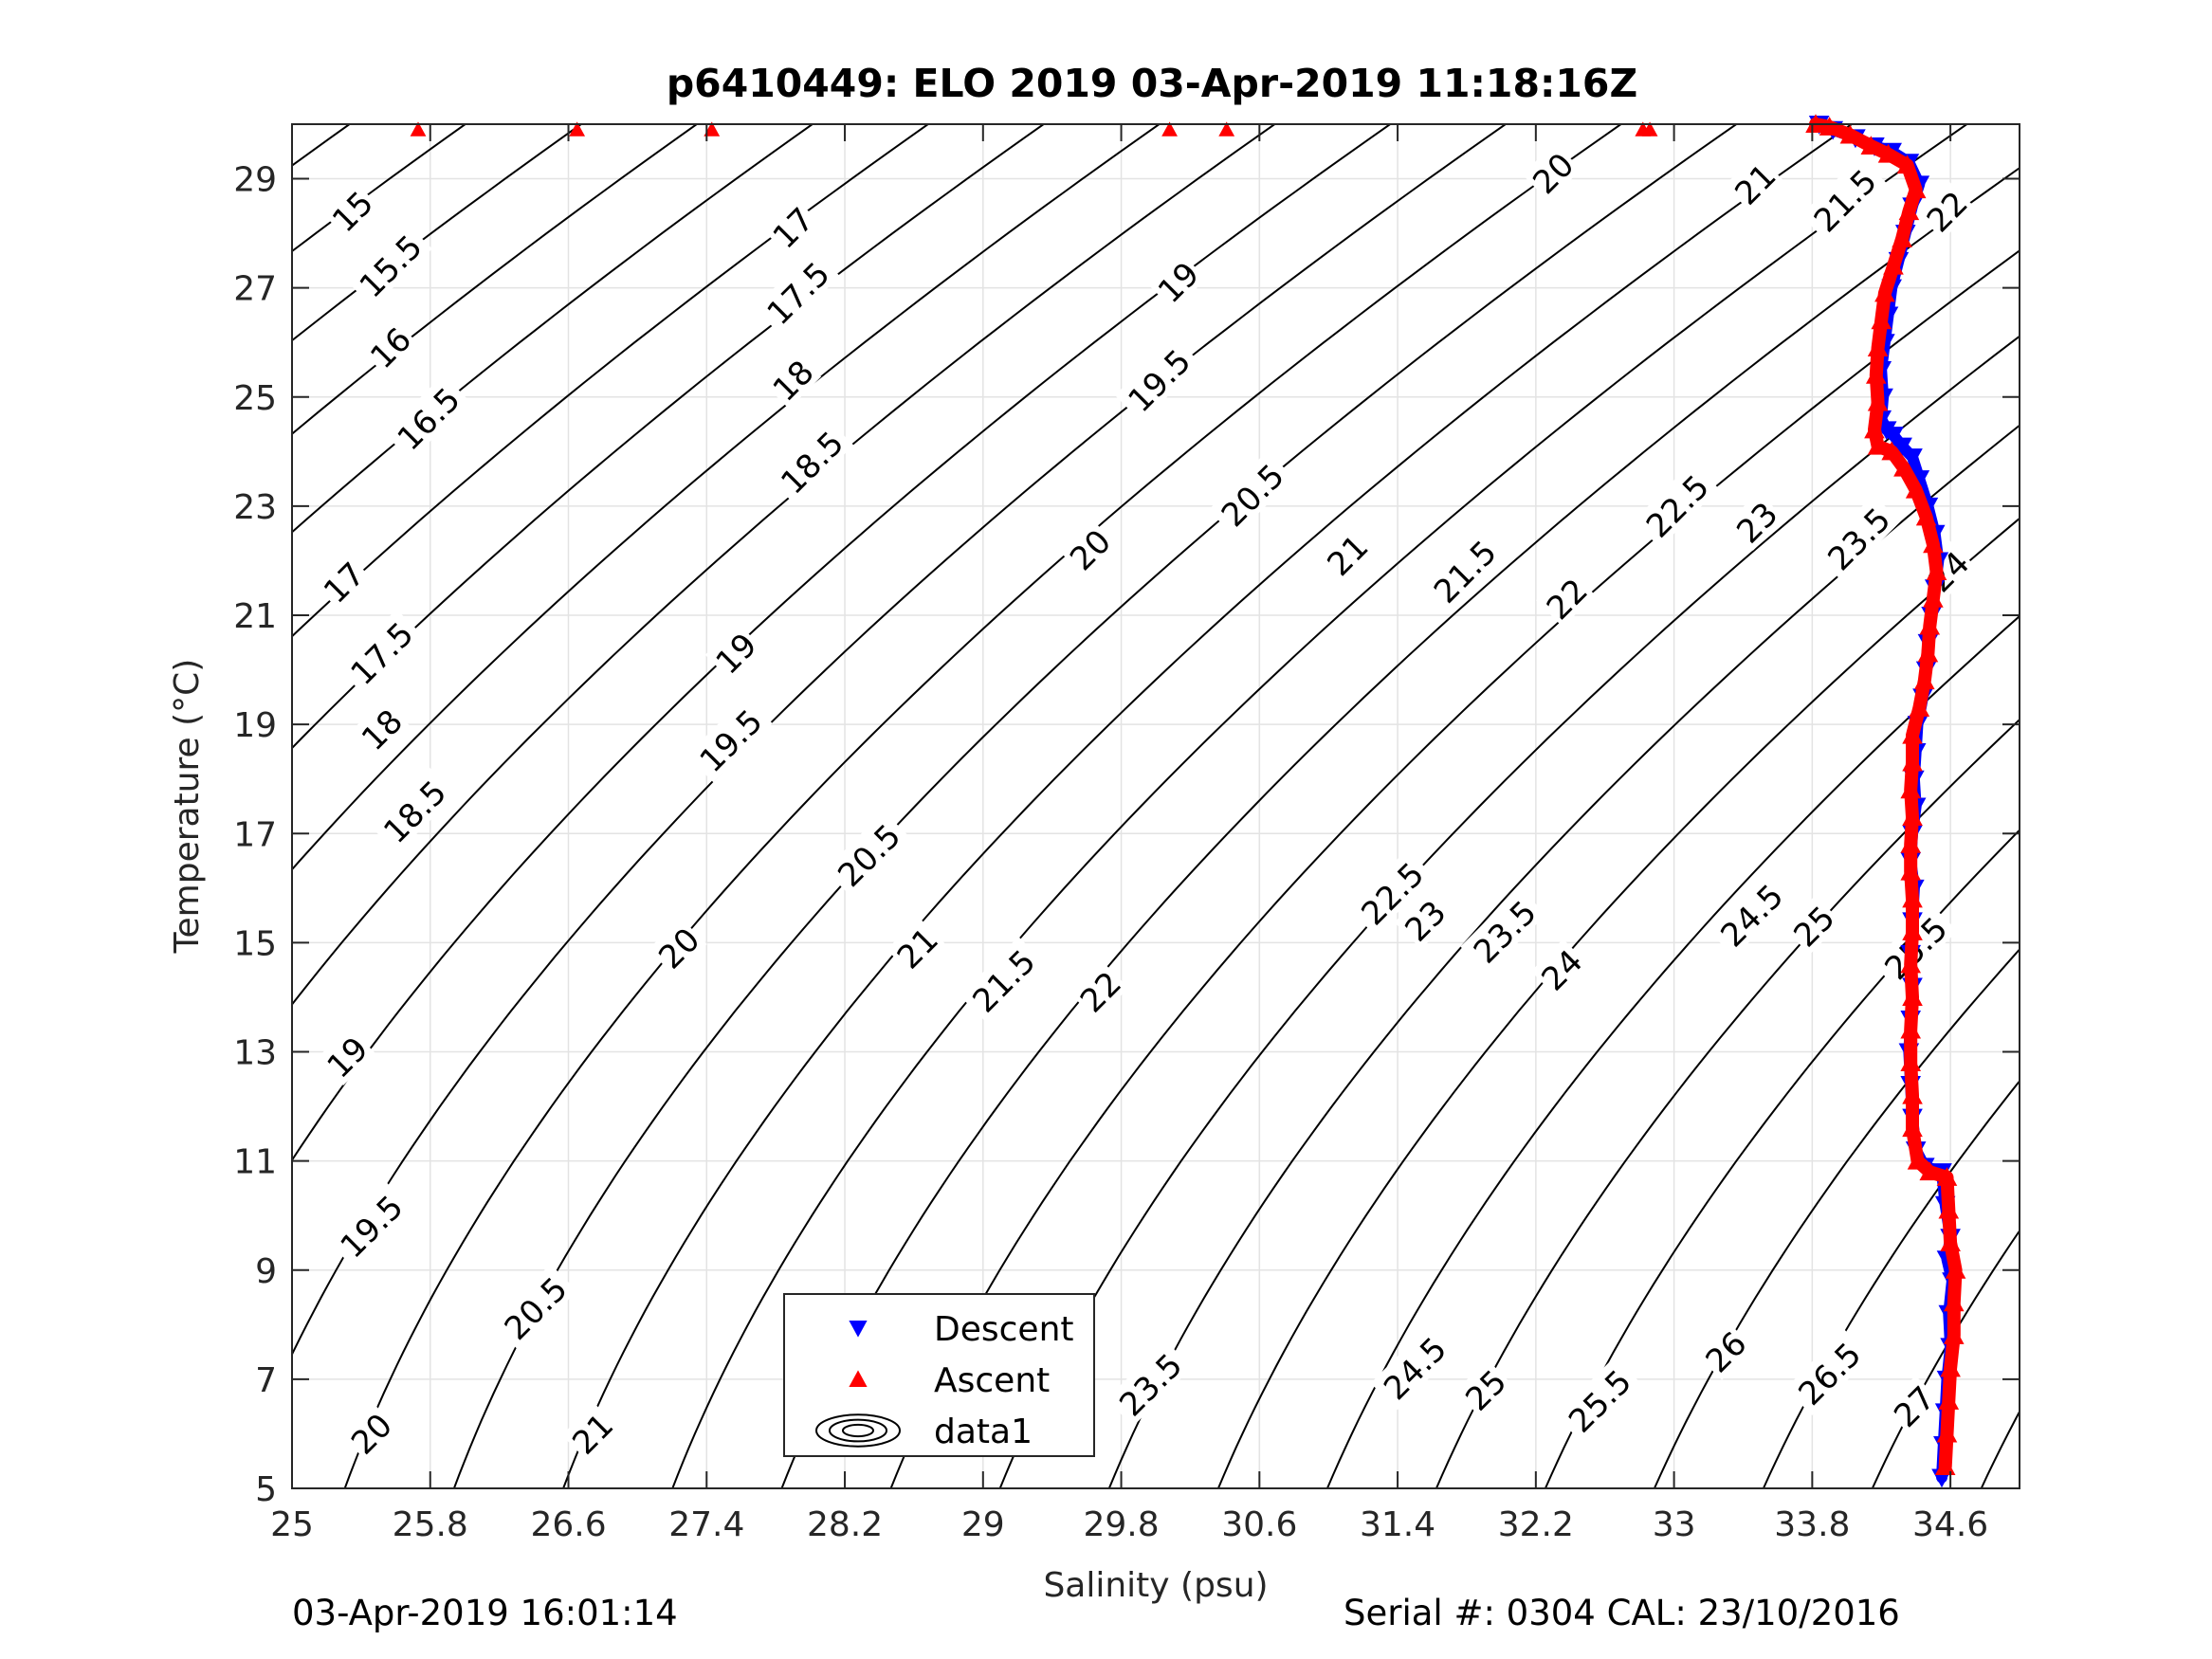 The image size is (2212, 1659). Describe the element at coordinates (485, 1613) in the screenshot. I see `footer-timestamp: 03-Apr-2019 16:01:14` at that location.